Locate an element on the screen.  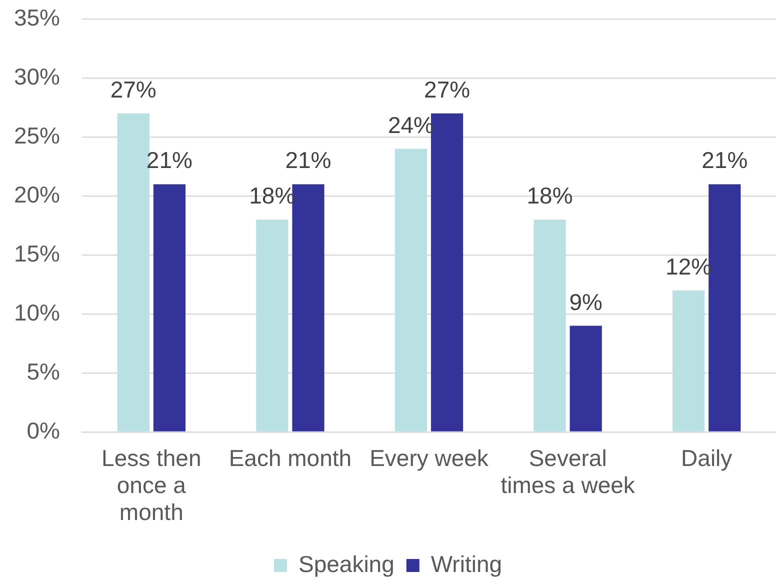
y-tick-label: 35% is located at coordinates (37, 17).